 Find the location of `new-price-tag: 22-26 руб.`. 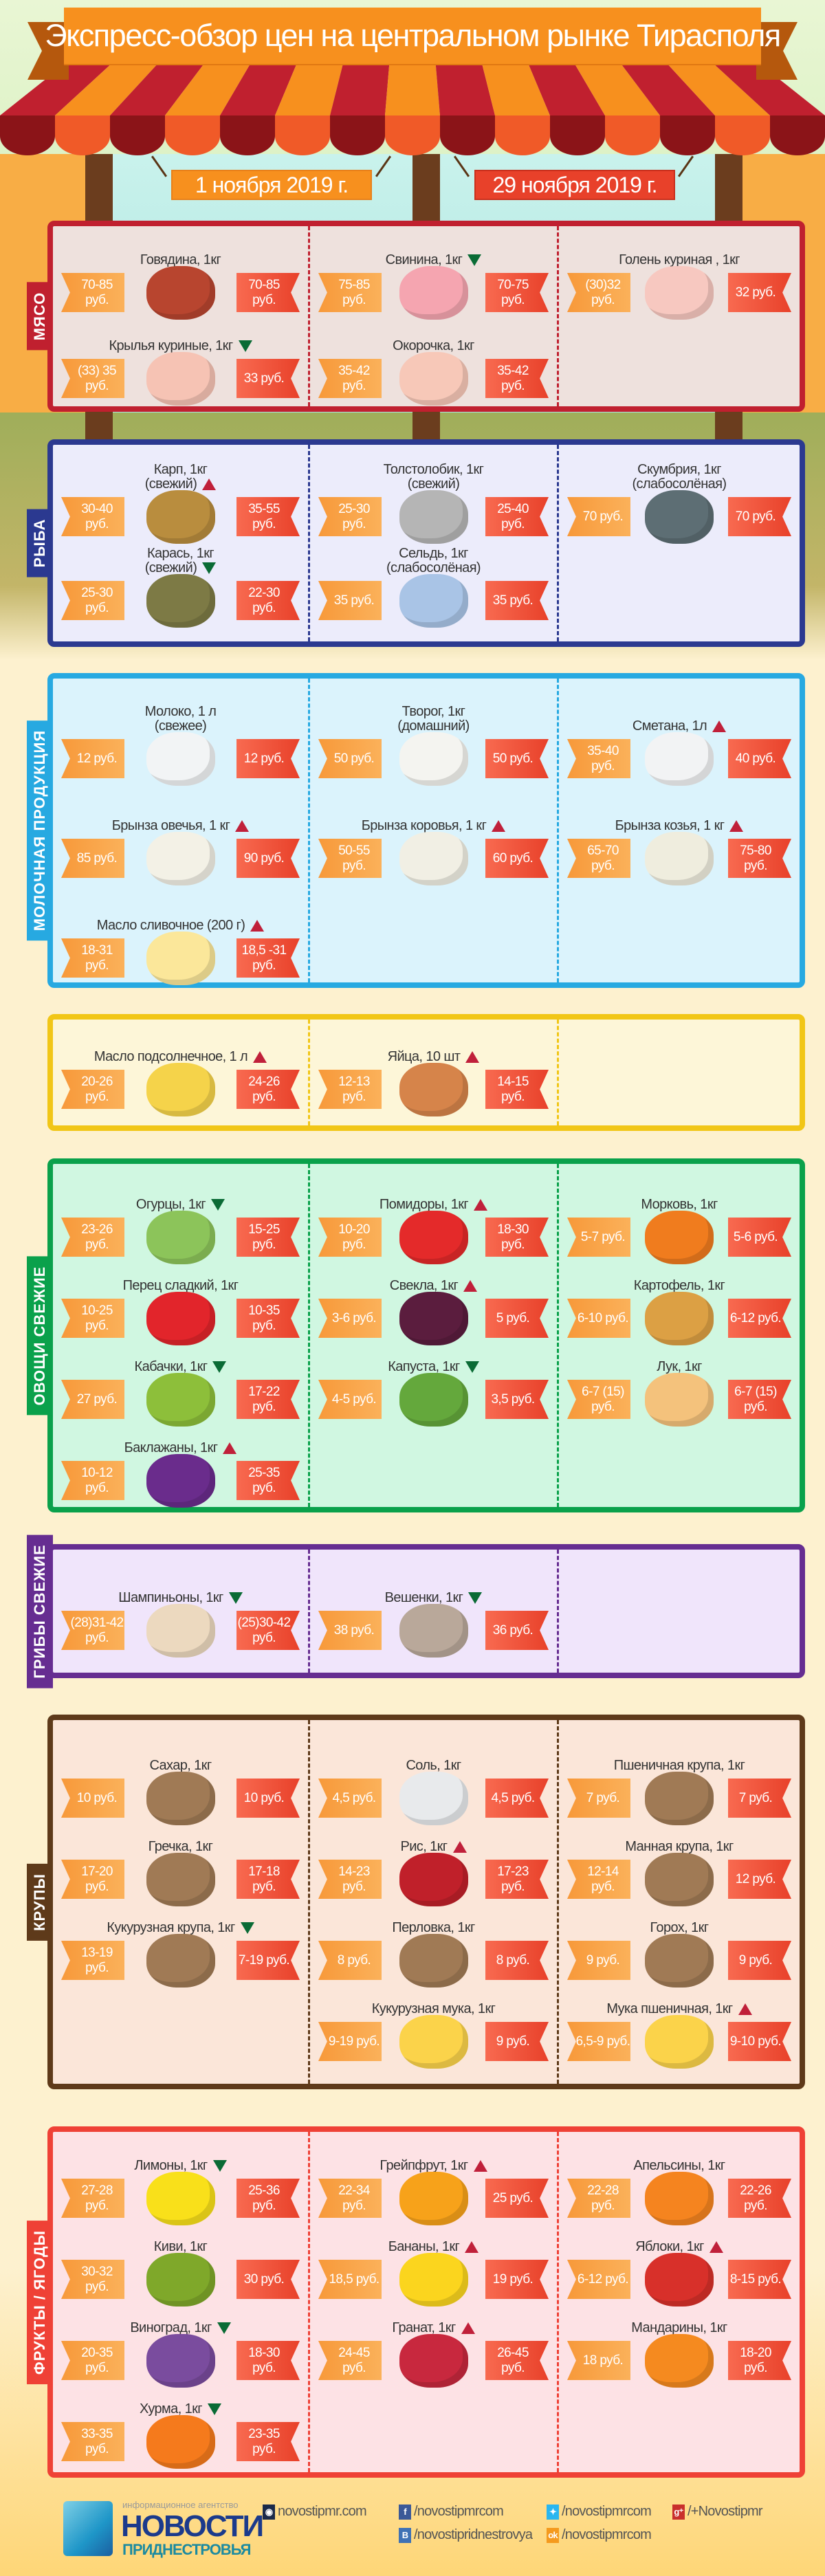

new-price-tag: 22-26 руб. is located at coordinates (759, 2198).